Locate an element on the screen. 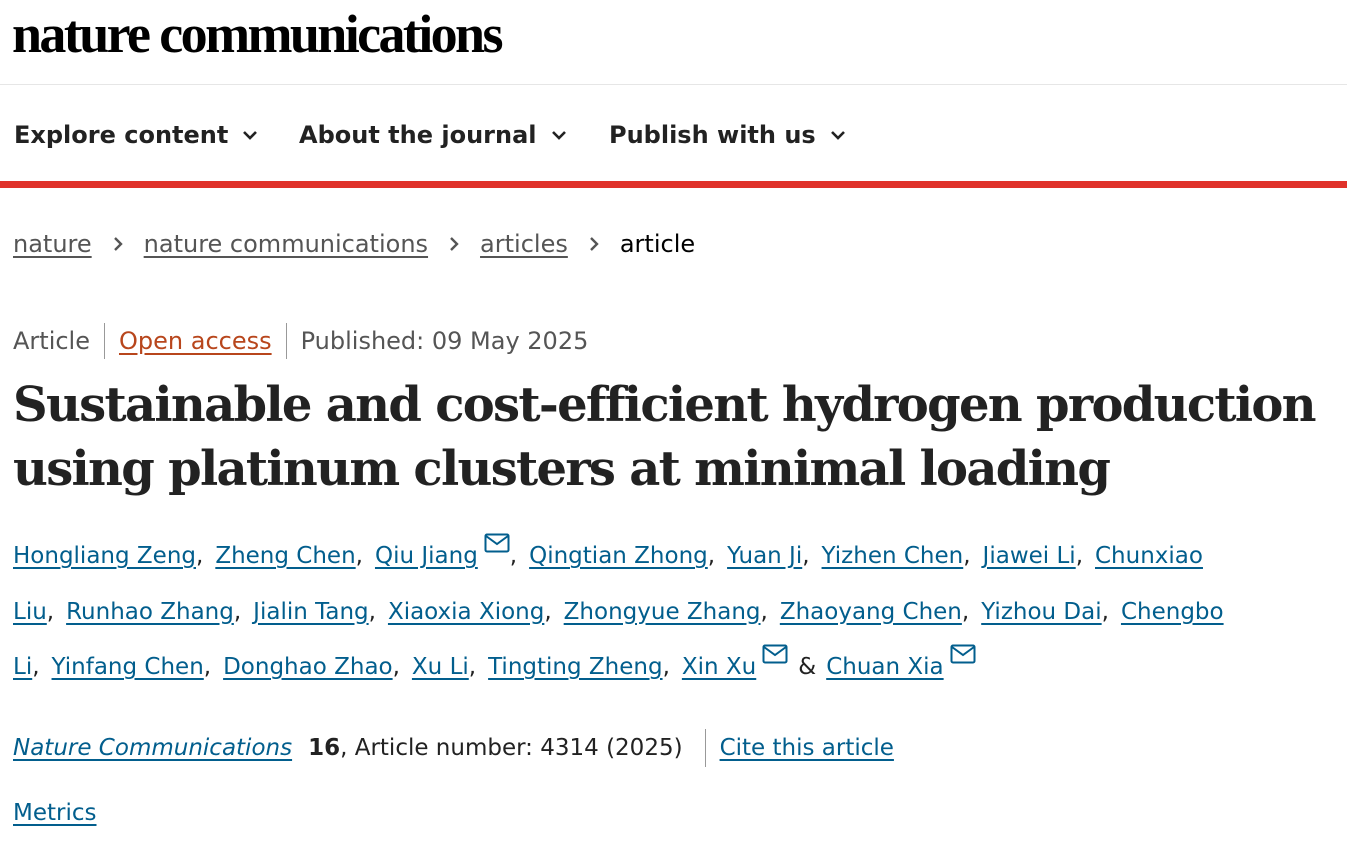 Image resolution: width=1347 pixels, height=841 pixels. author-link: Hongliang Zeng is located at coordinates (104, 556).